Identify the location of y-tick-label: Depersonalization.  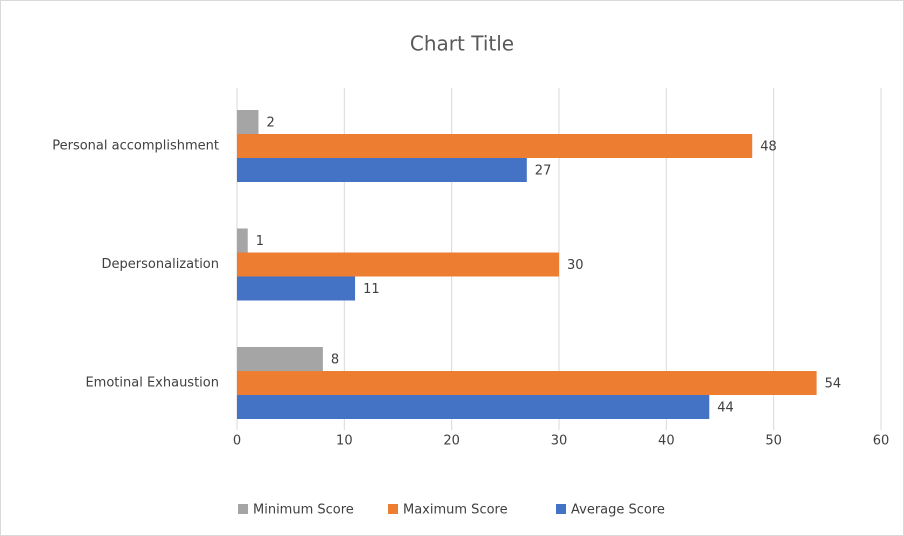
(160, 264).